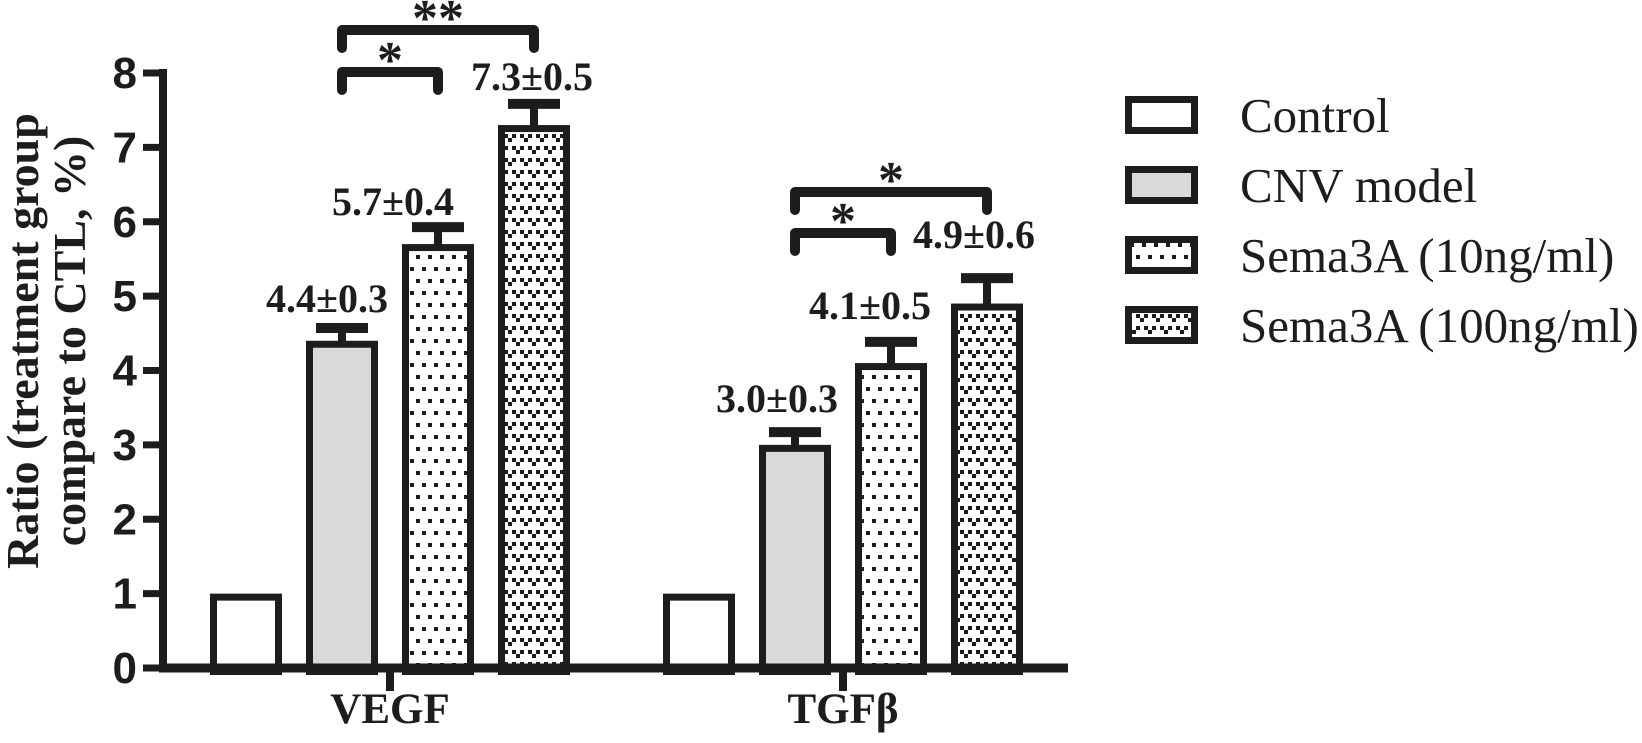 This screenshot has height=743, width=1642. What do you see at coordinates (246, 634) in the screenshot?
I see `bar-VEGF-Control` at bounding box center [246, 634].